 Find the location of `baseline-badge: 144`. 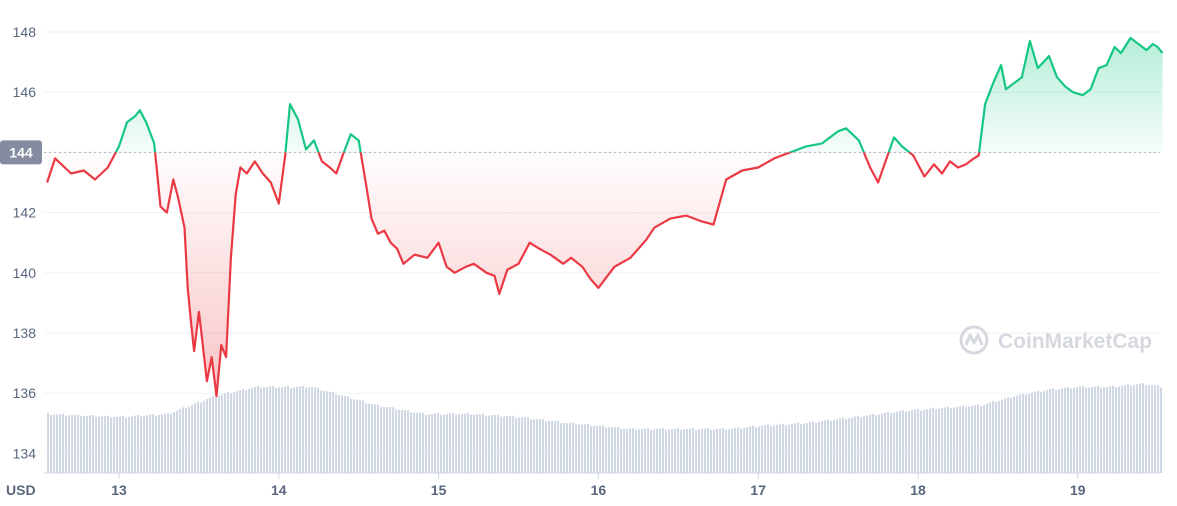

baseline-badge: 144 is located at coordinates (21, 152).